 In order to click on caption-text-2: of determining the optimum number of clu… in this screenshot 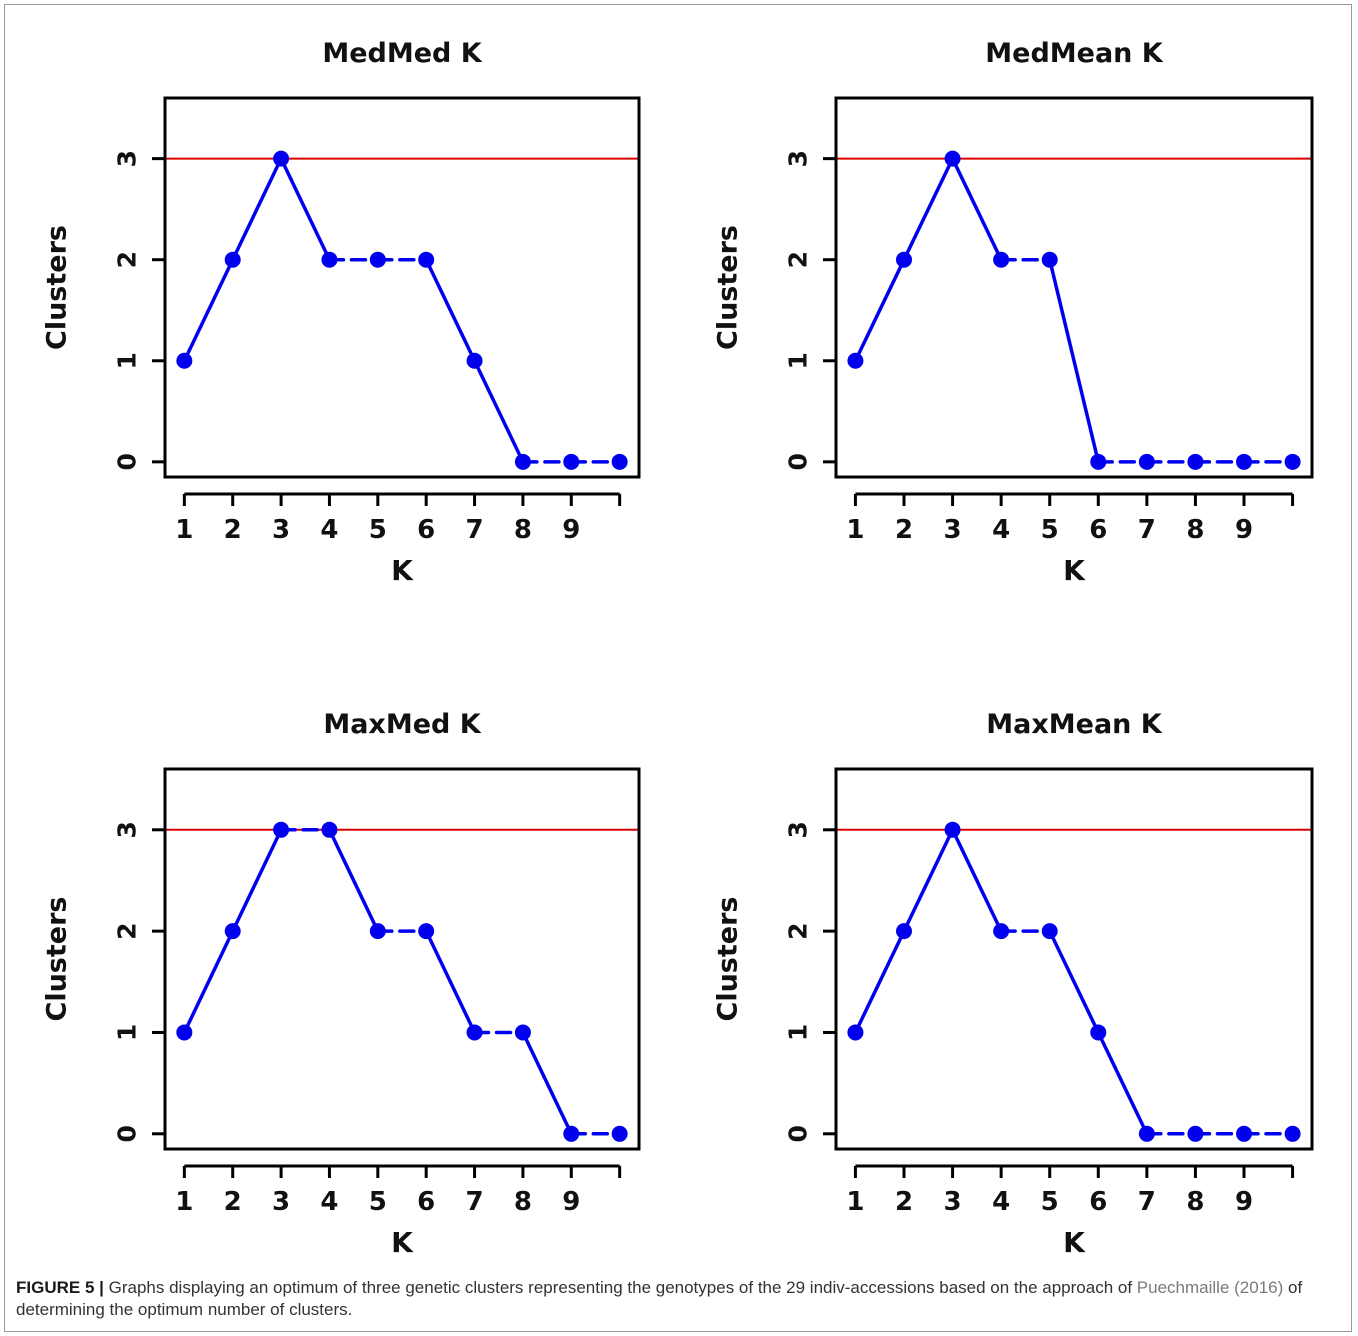, I will do `click(659, 1298)`.